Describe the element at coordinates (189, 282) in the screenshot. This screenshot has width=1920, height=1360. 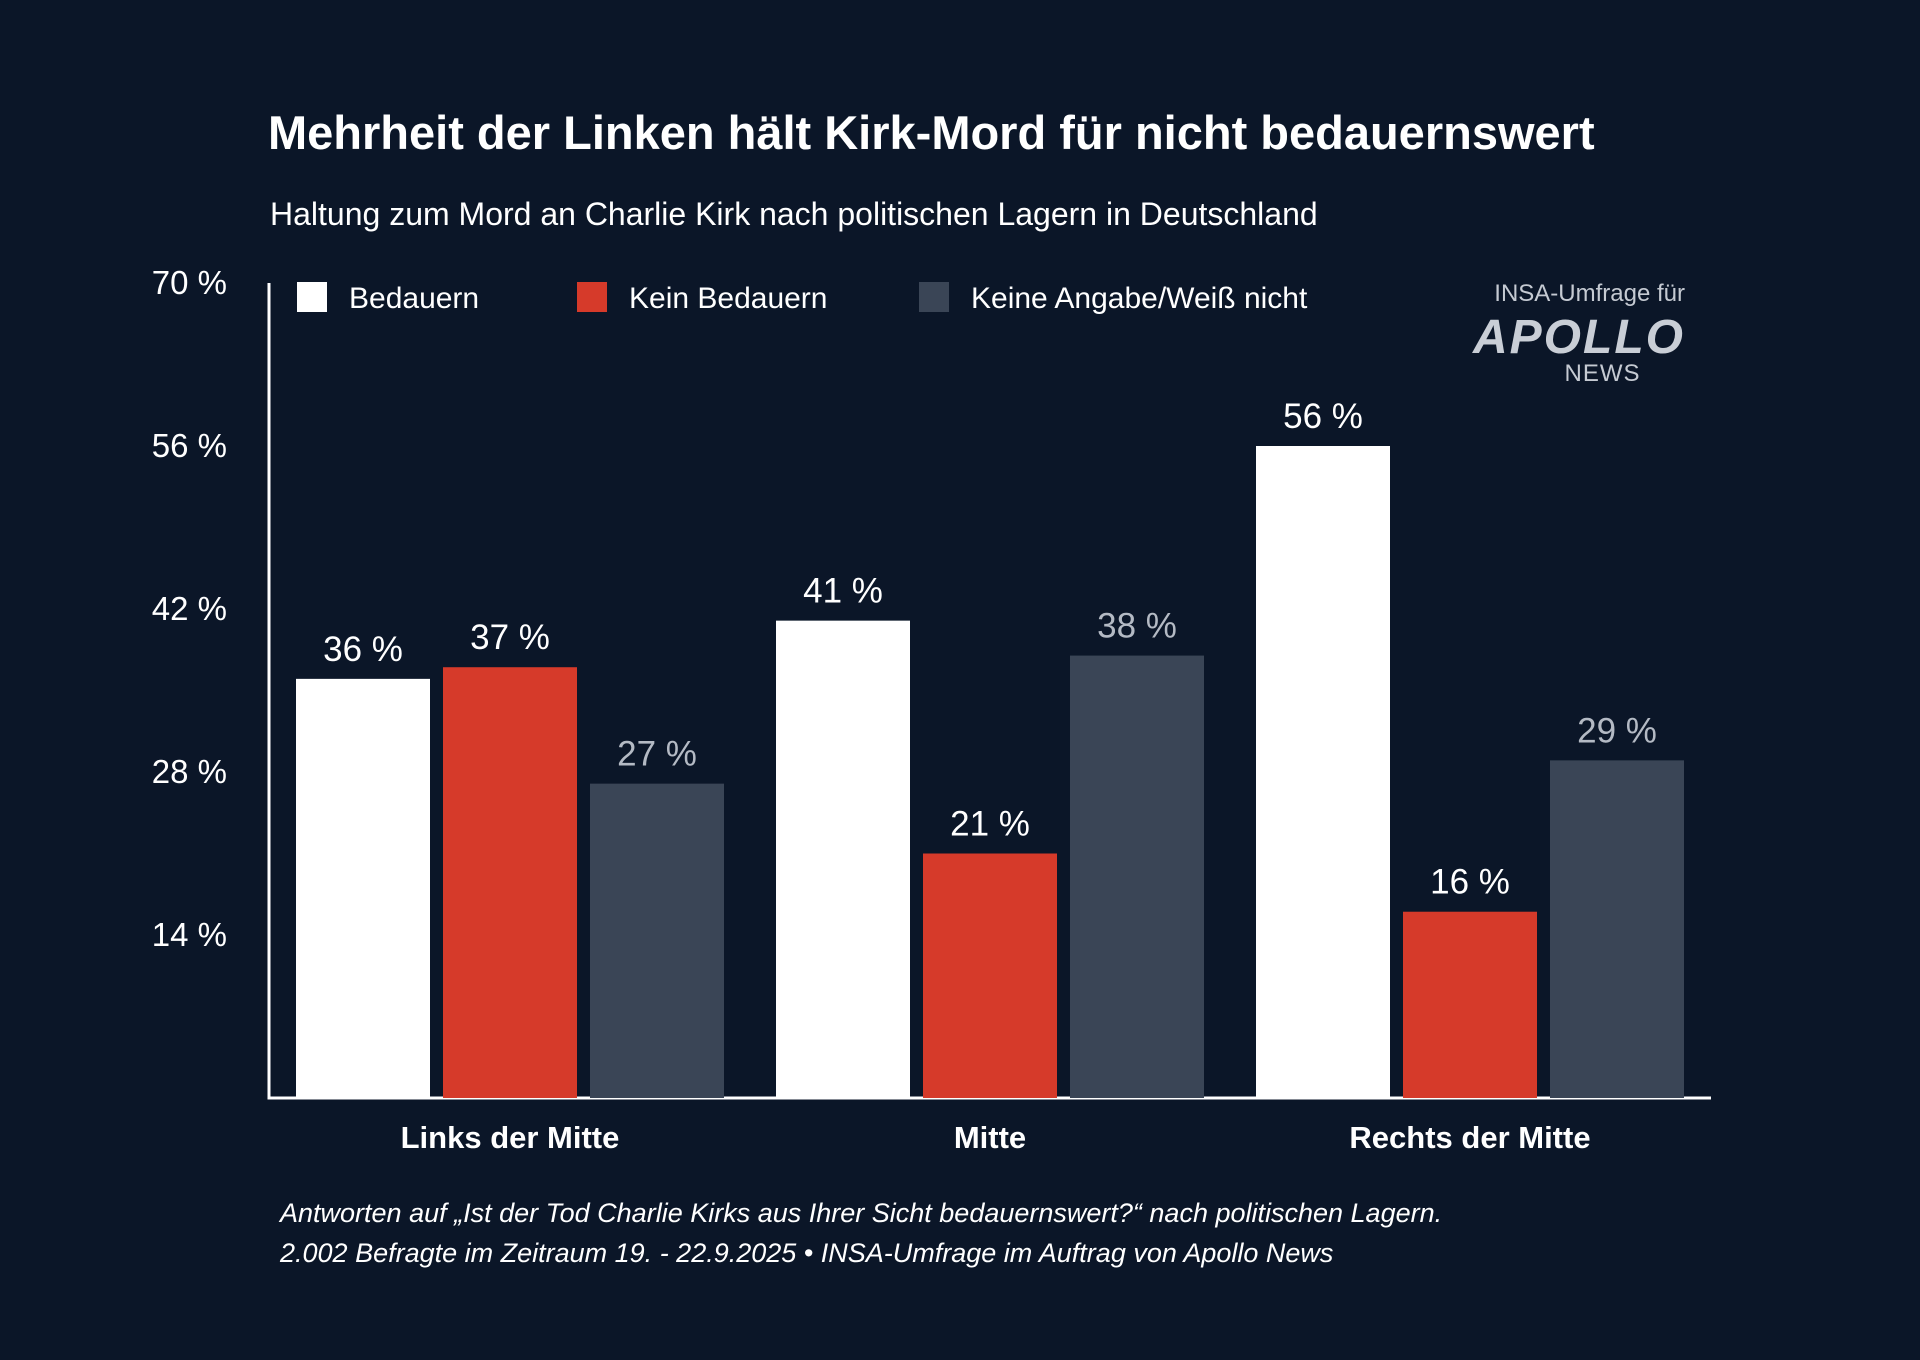
I see `y-tick-label: 70 %` at that location.